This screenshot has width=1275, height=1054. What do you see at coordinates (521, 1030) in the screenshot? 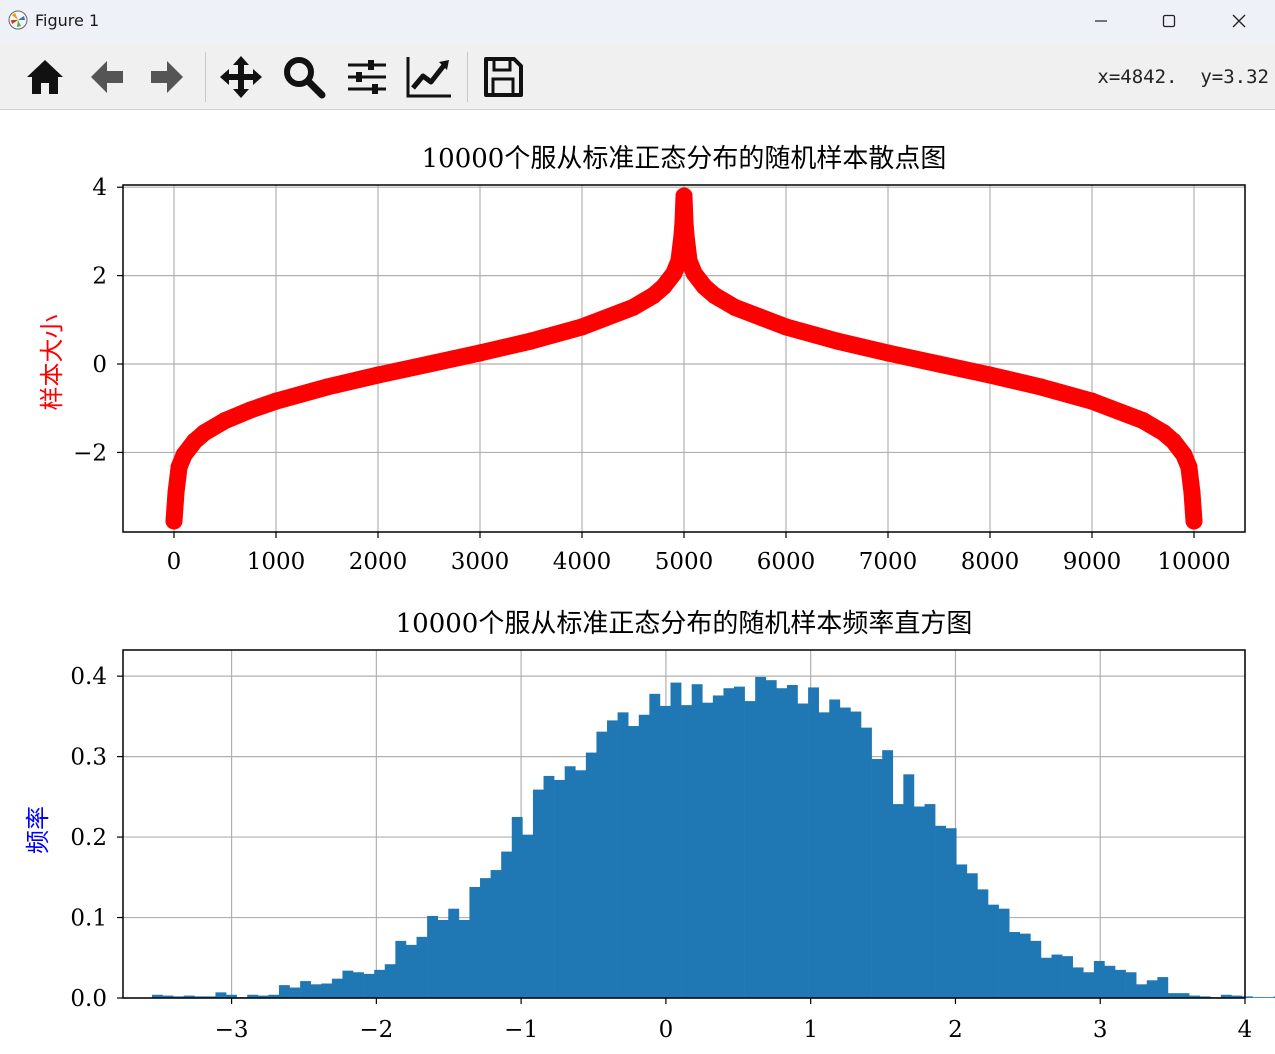
I see `histogram-x-tick-label: −1` at bounding box center [521, 1030].